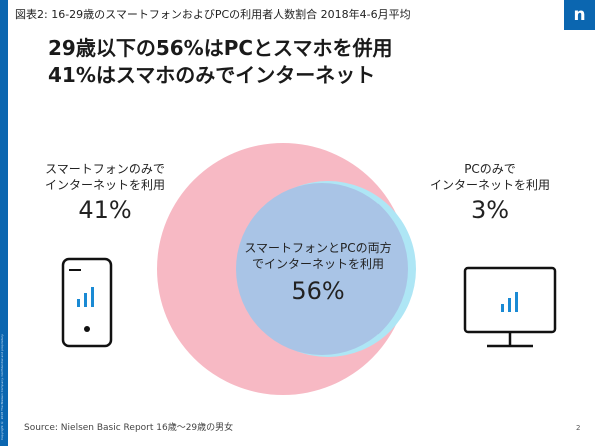 This screenshot has height=446, width=595. Describe the element at coordinates (490, 193) in the screenshot. I see `pc-only-label: PCのみで インターネットを利用 3%` at that location.